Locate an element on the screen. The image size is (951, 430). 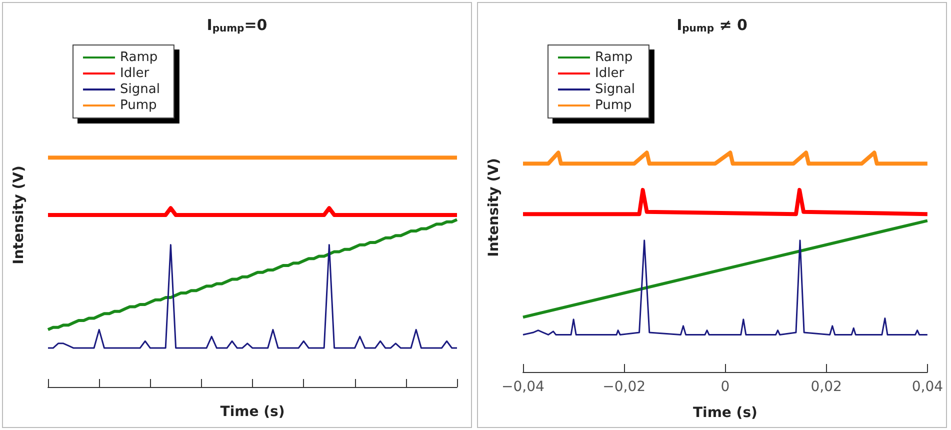
x-tick-label: 0,02 is located at coordinates (826, 387).